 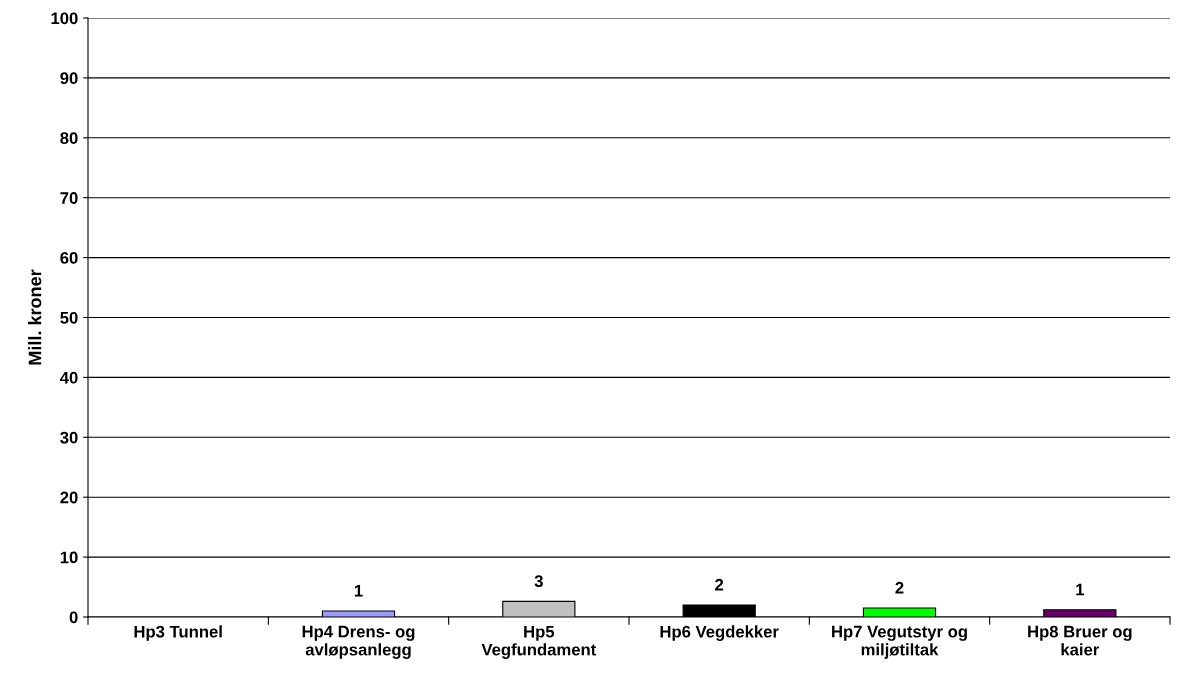 I want to click on x-tick-label: Hp7 Vegutstyr og miljøtiltak, so click(x=899, y=642).